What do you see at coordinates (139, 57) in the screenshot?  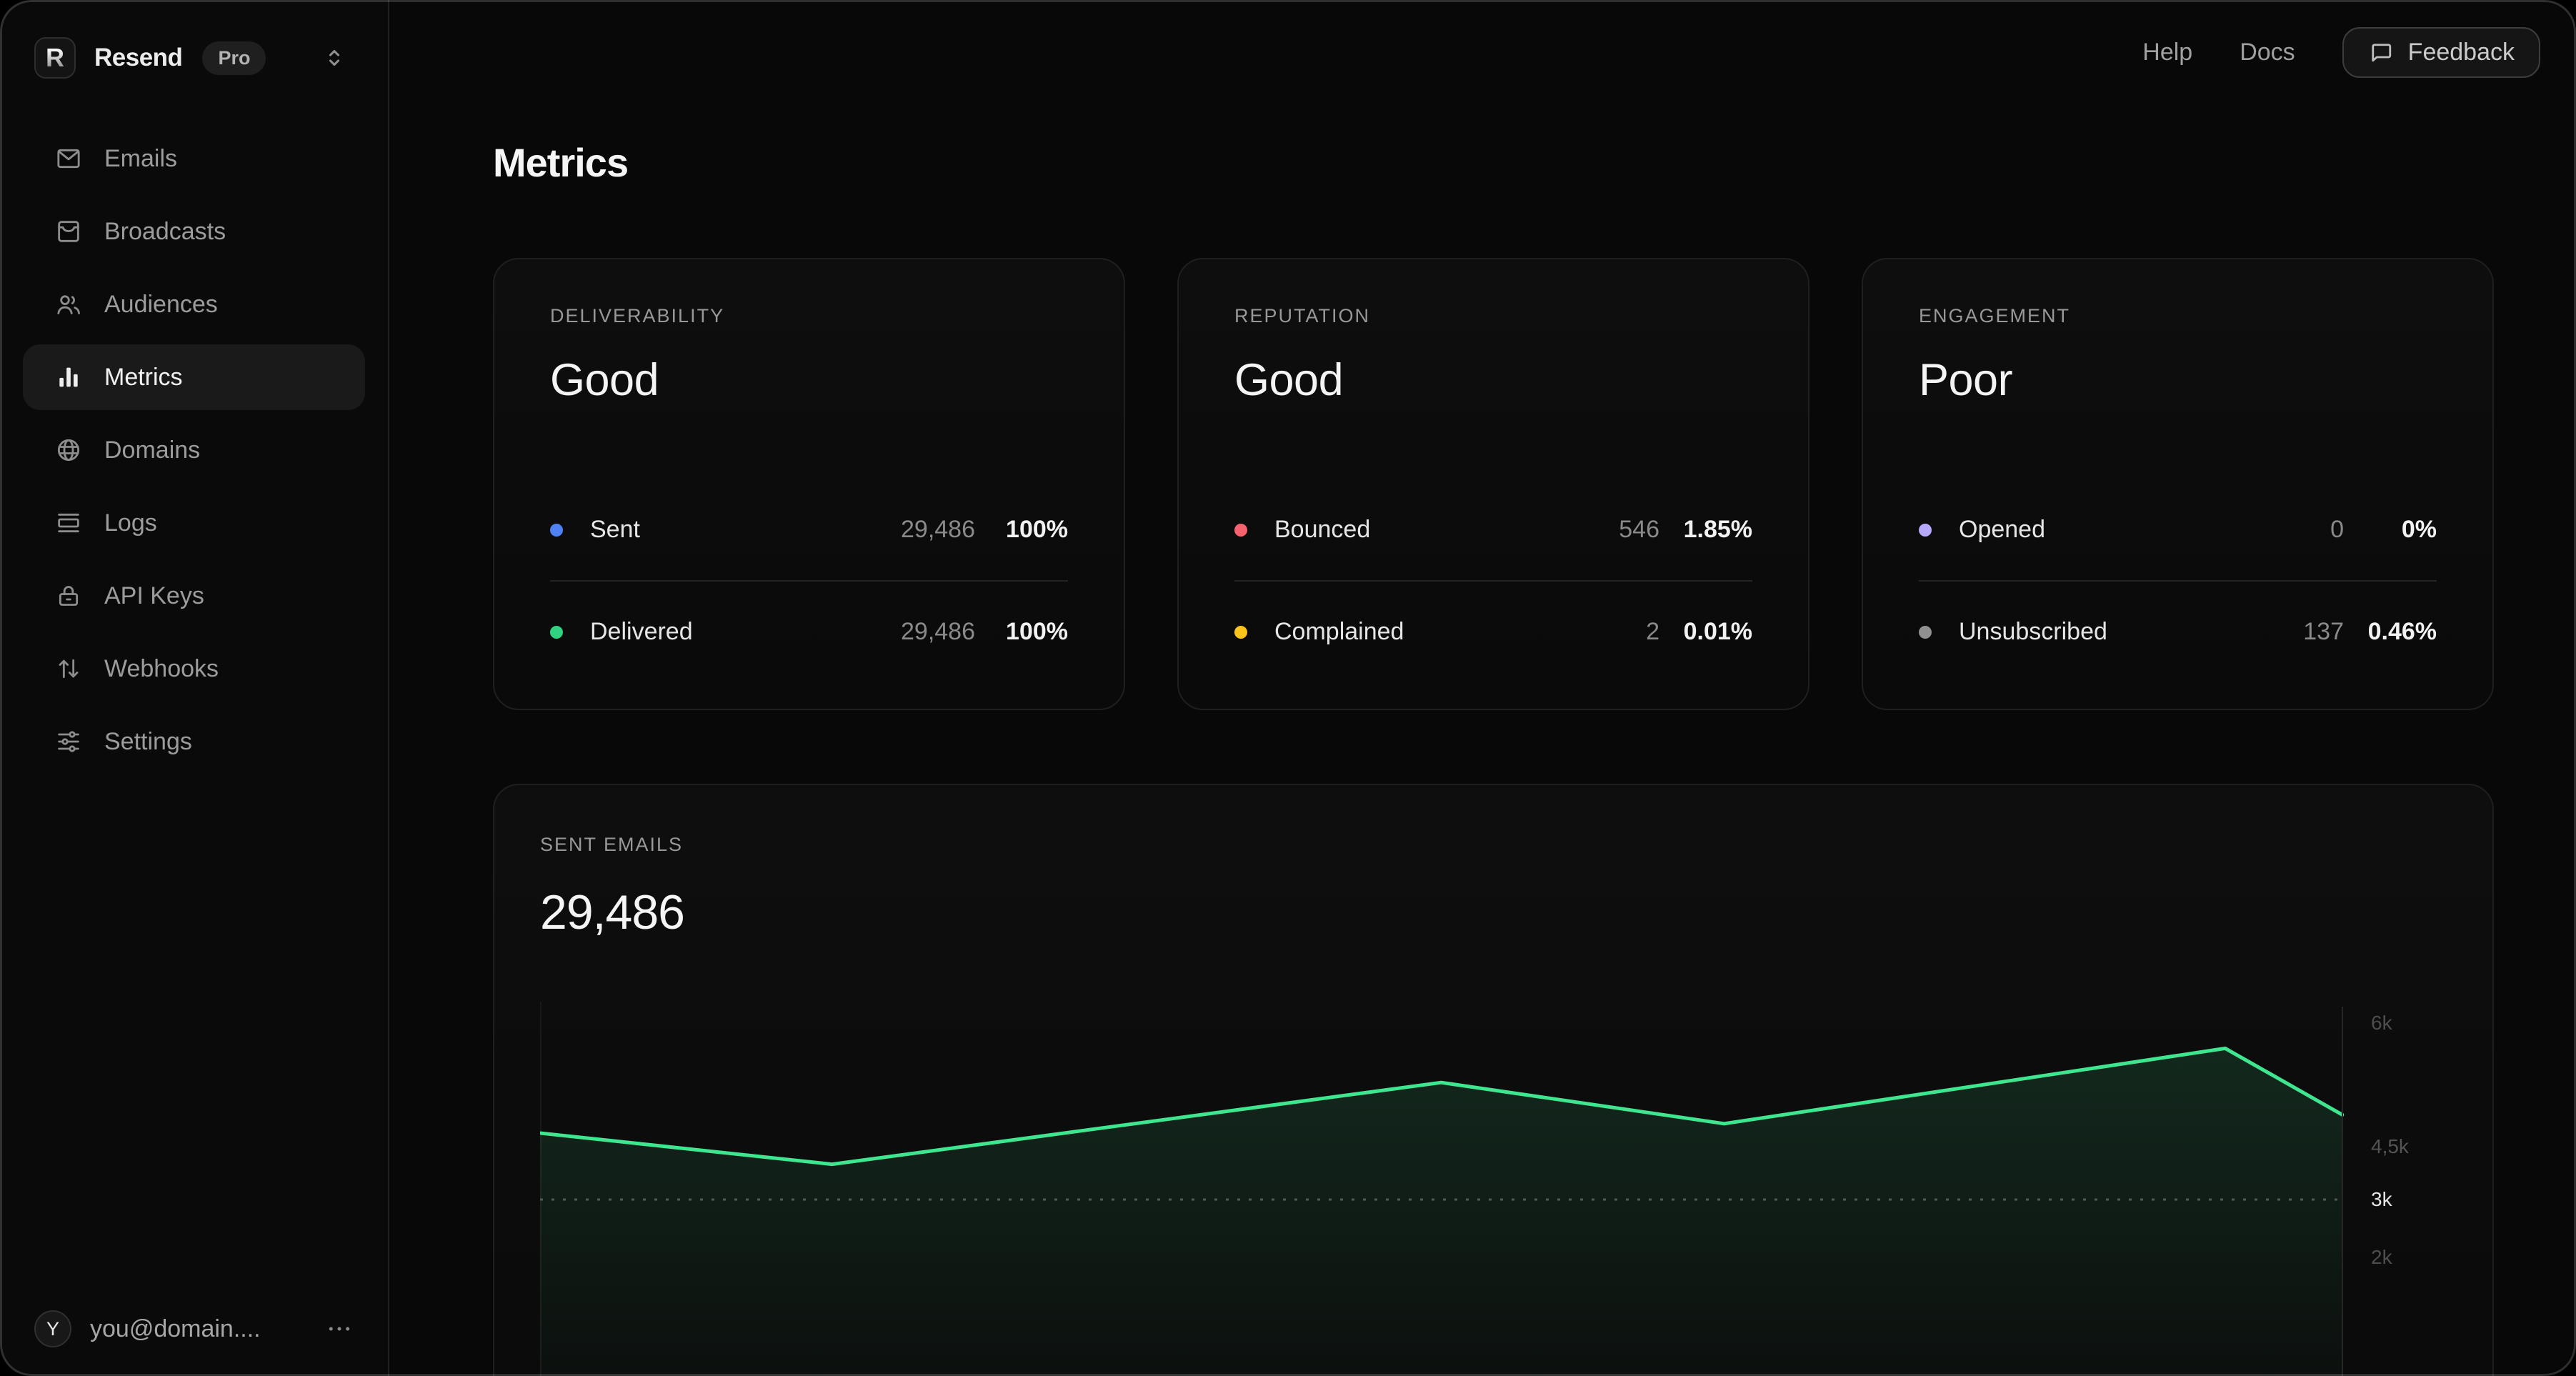 I see `workspace-name: Resend` at bounding box center [139, 57].